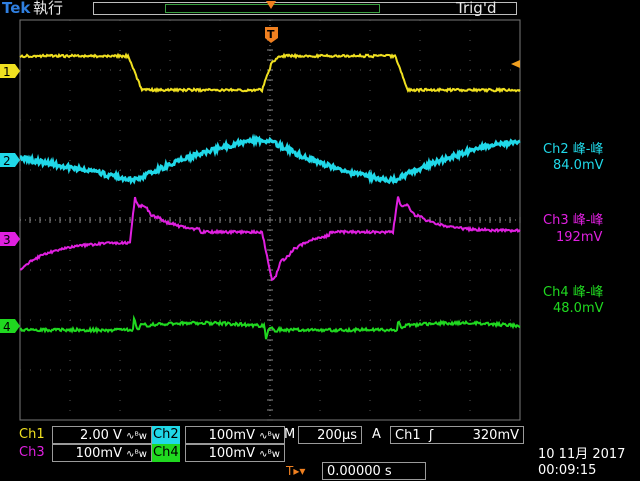 The height and width of the screenshot is (481, 640). I want to click on trigger-settings: Ch1 ʃ 320mV, so click(457, 435).